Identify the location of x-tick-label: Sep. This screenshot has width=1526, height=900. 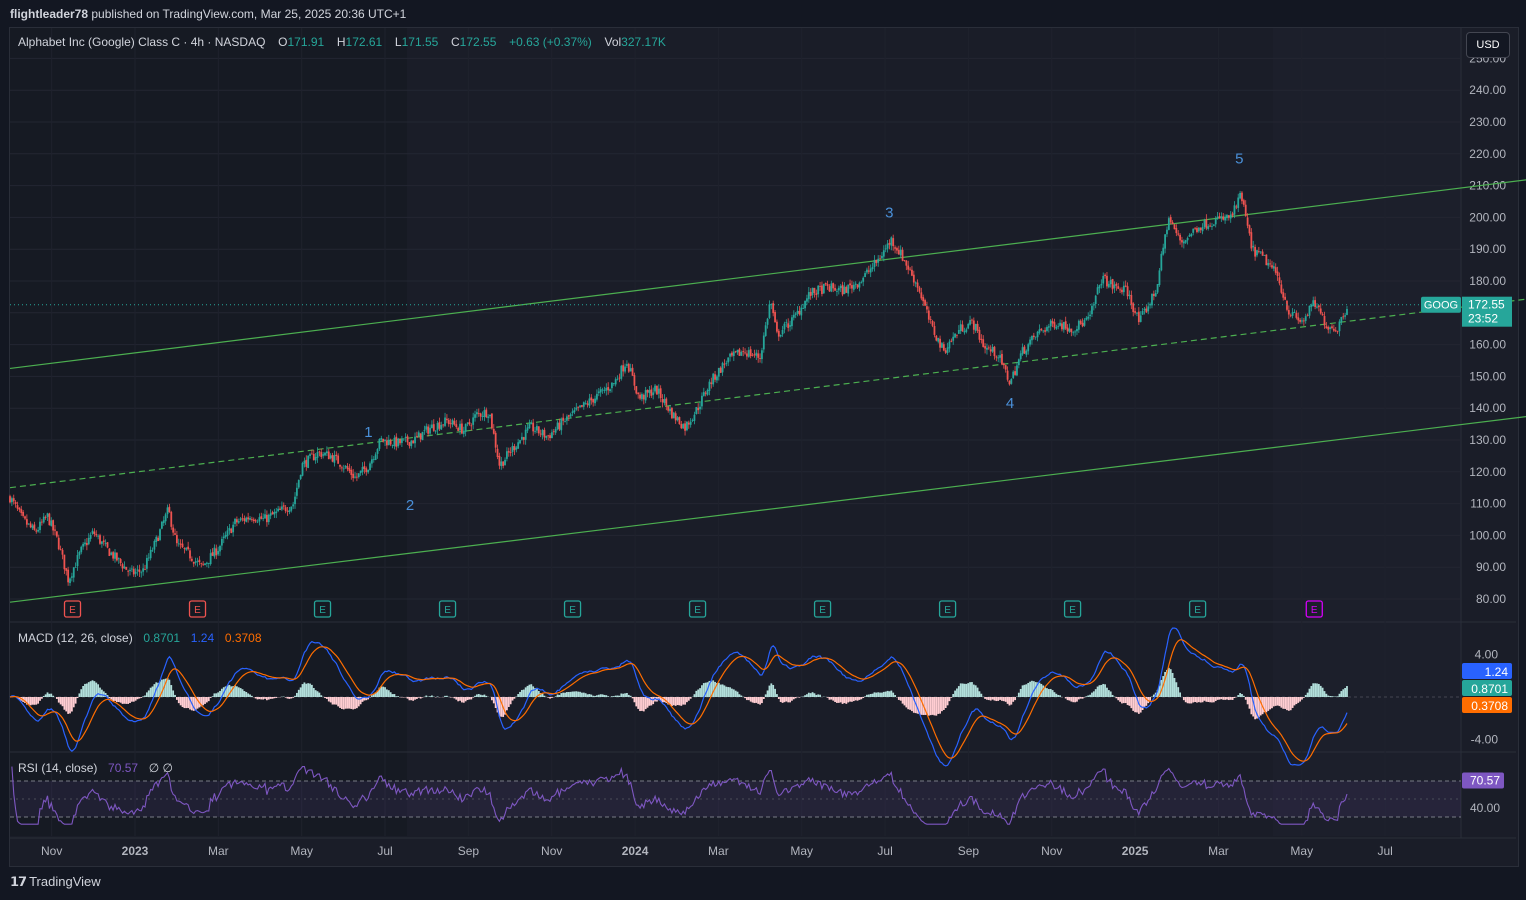
(969, 851).